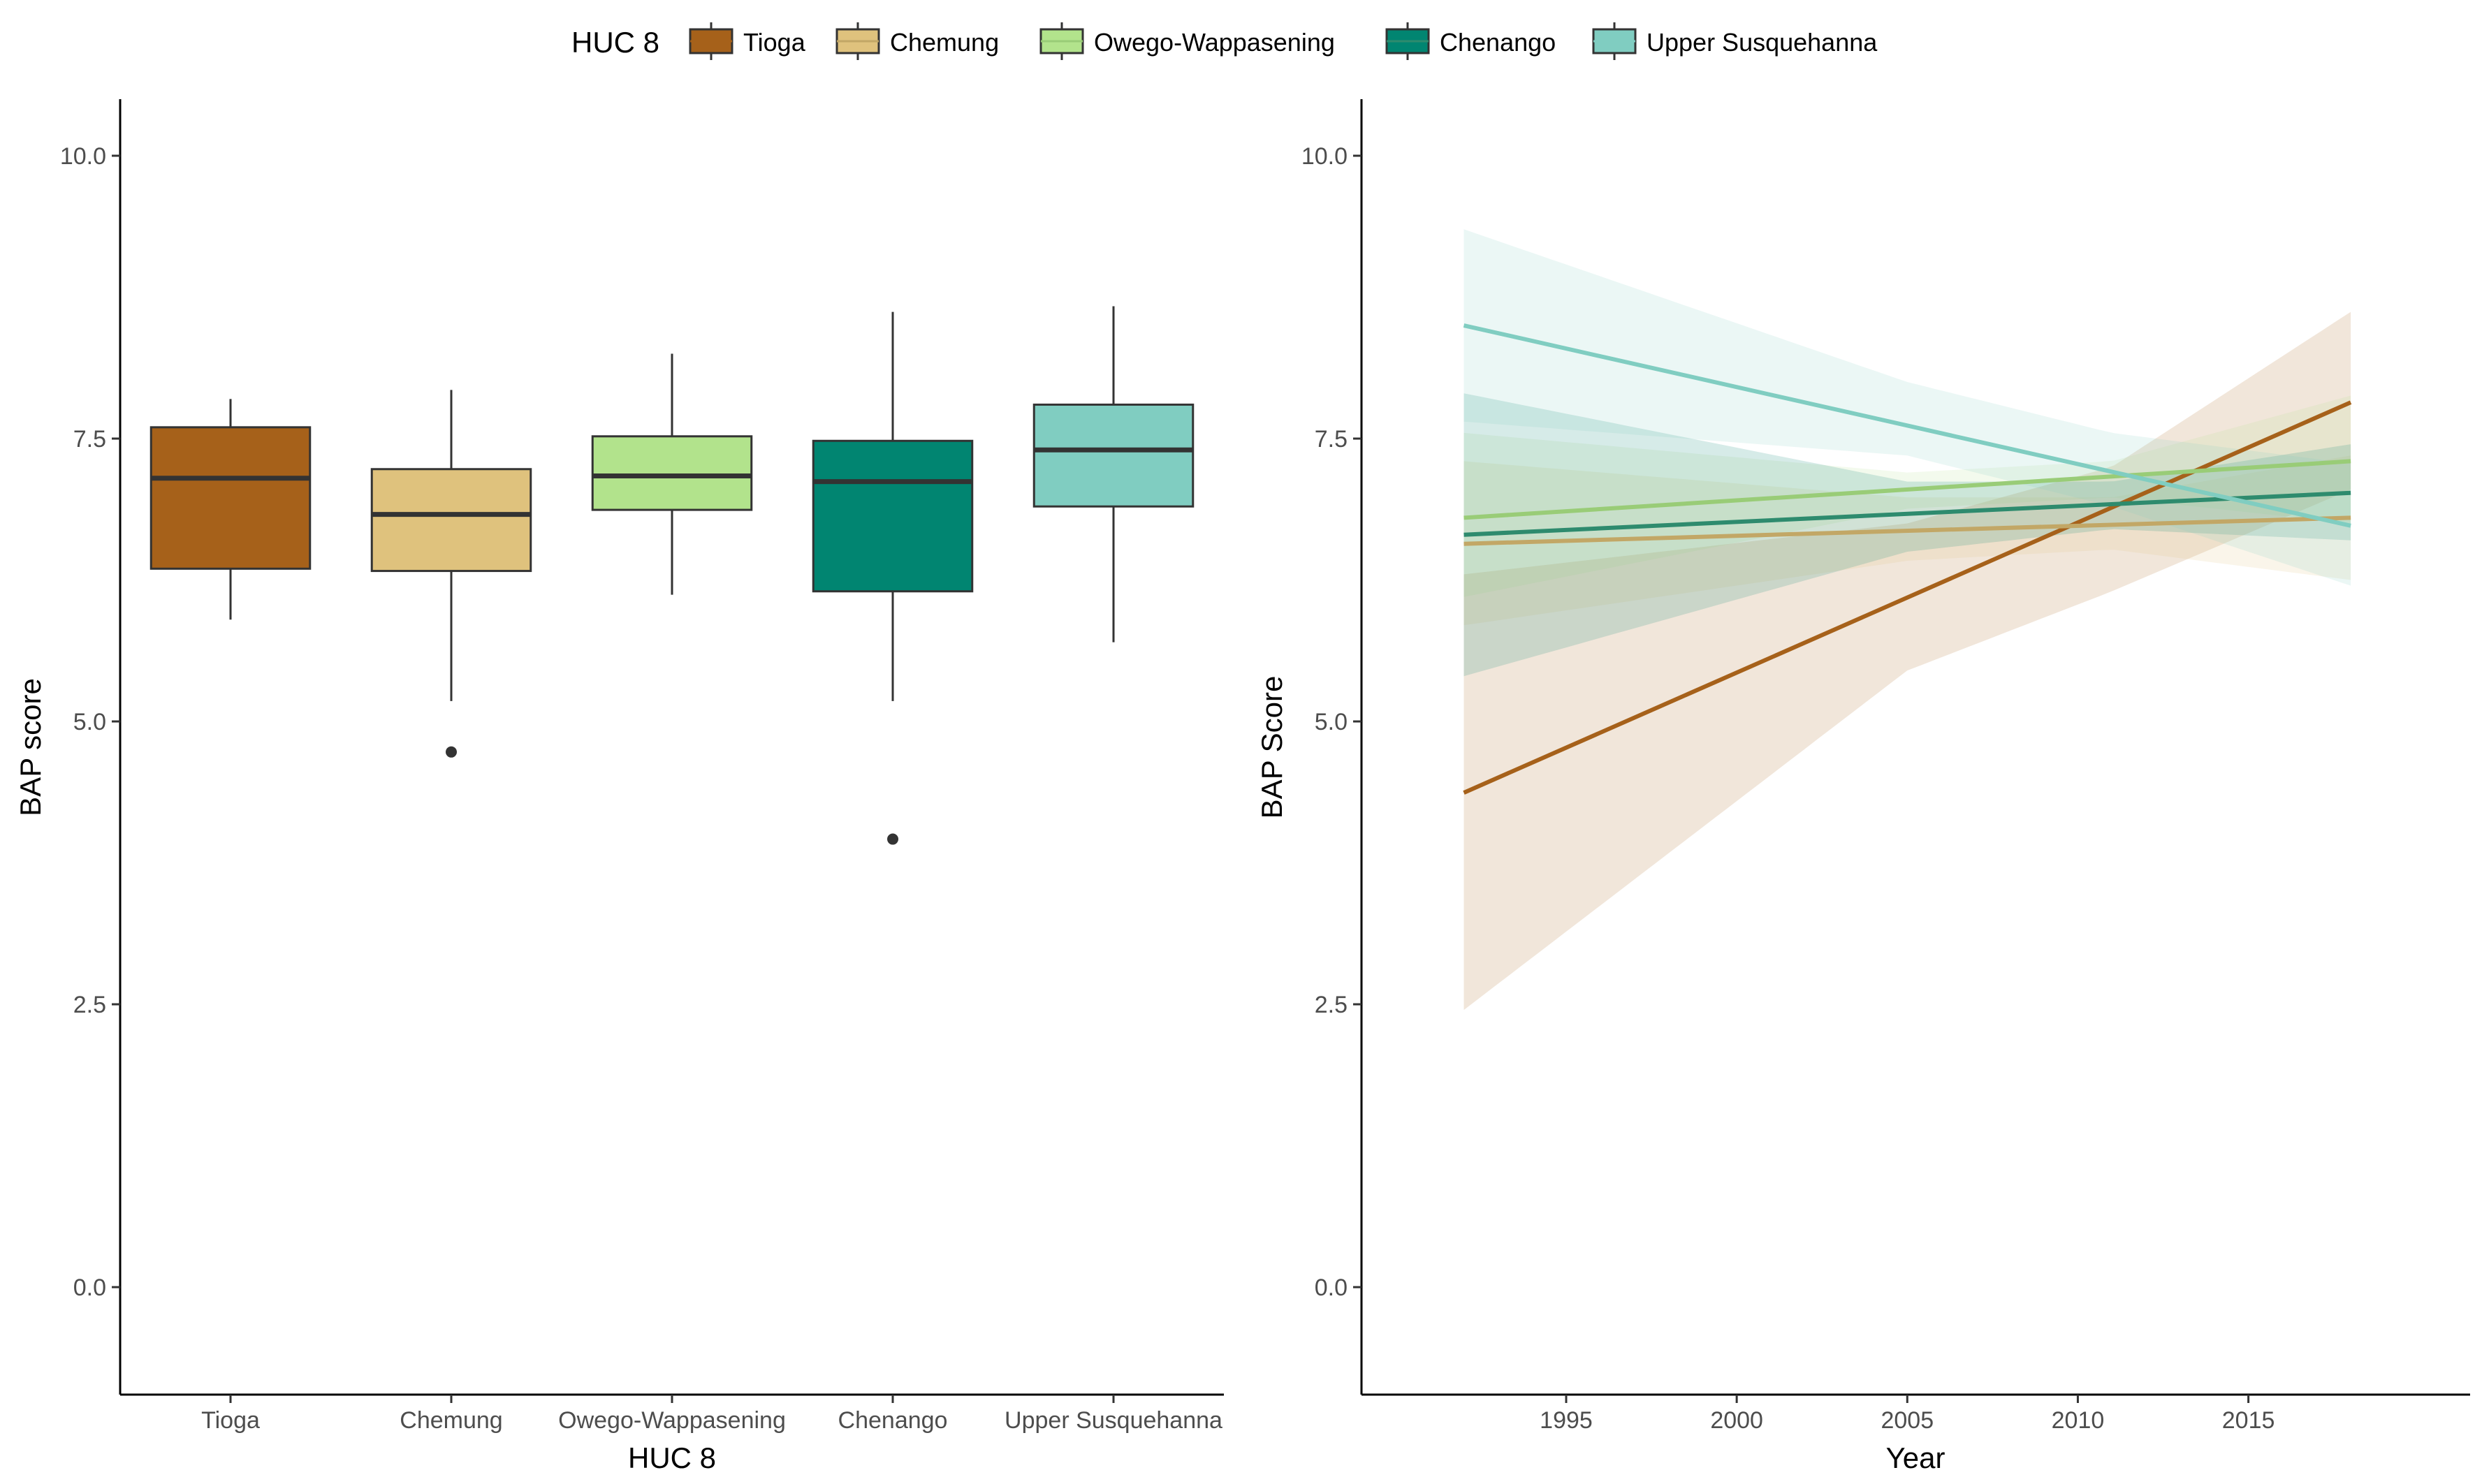 The image size is (2475, 1484). What do you see at coordinates (1907, 1420) in the screenshot?
I see `x-tick-label: 2005` at bounding box center [1907, 1420].